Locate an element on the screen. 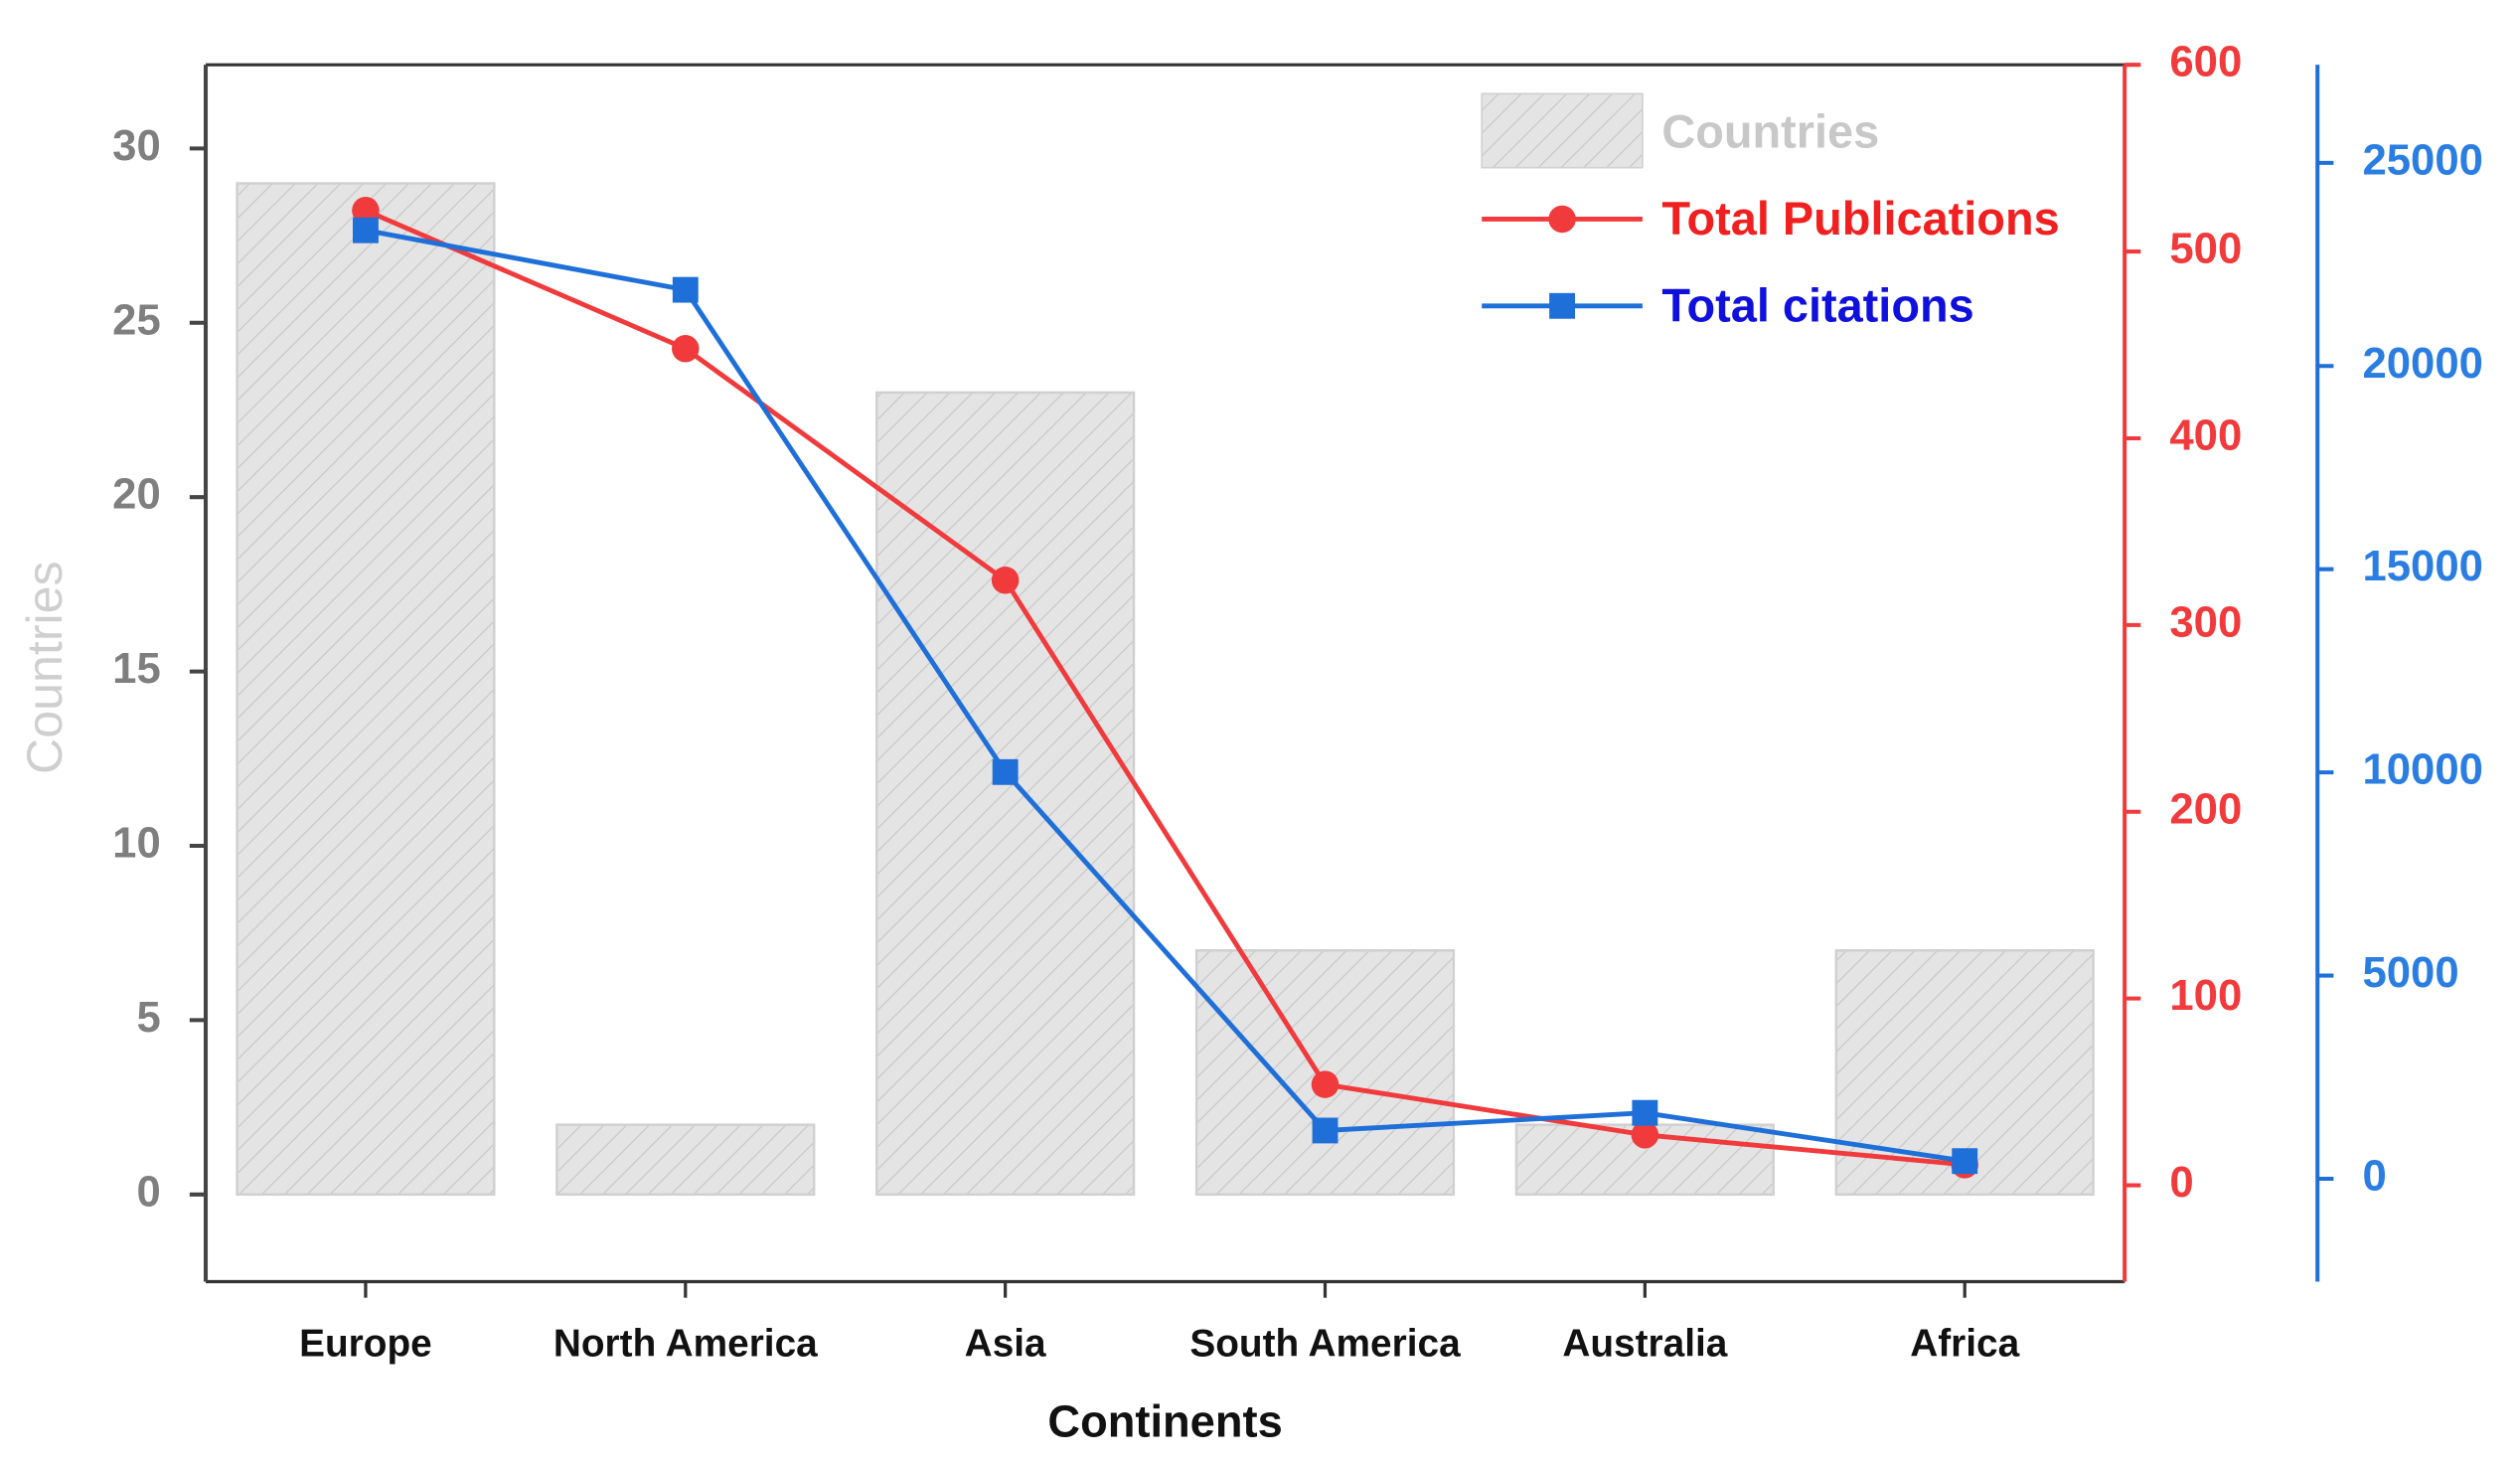 This screenshot has width=2520, height=1467. legend-label: Total citations is located at coordinates (1817, 305).